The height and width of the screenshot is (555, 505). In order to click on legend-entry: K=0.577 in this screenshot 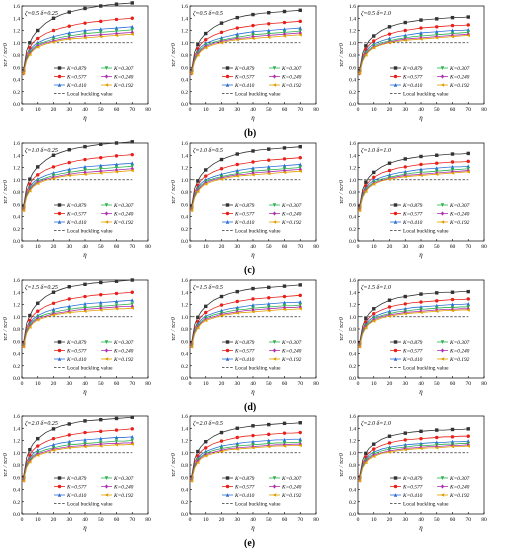, I will do `click(244, 215)`.